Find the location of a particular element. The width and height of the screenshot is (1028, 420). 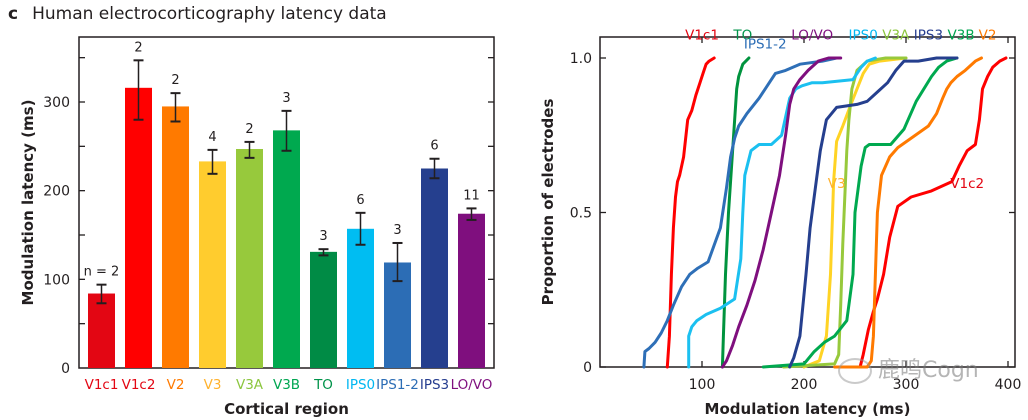

x-tick-label: IPS0 is located at coordinates (360, 385).